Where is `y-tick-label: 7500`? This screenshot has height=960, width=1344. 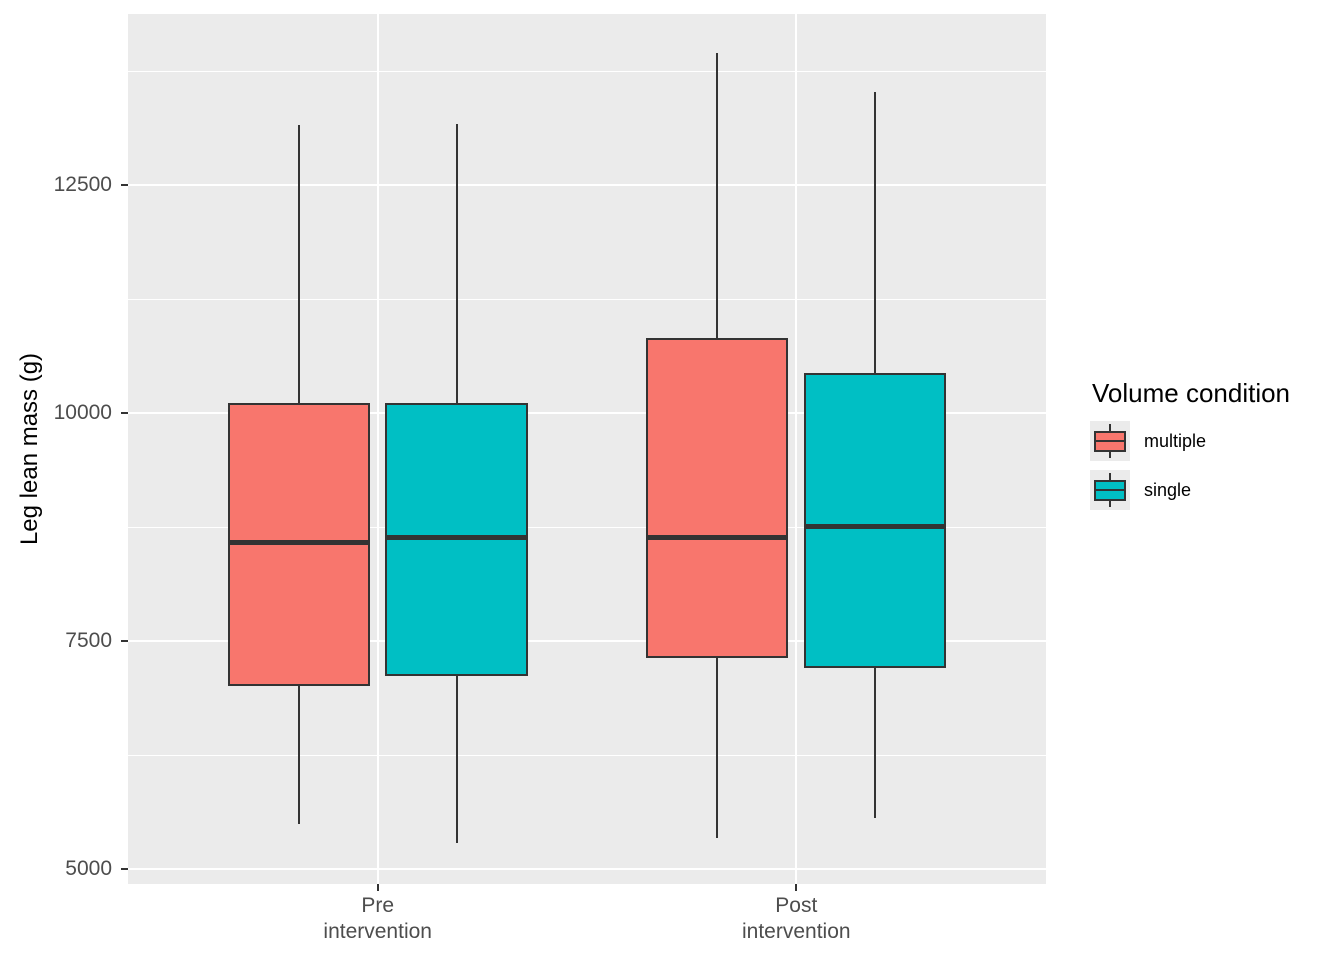
y-tick-label: 7500 is located at coordinates (88, 640).